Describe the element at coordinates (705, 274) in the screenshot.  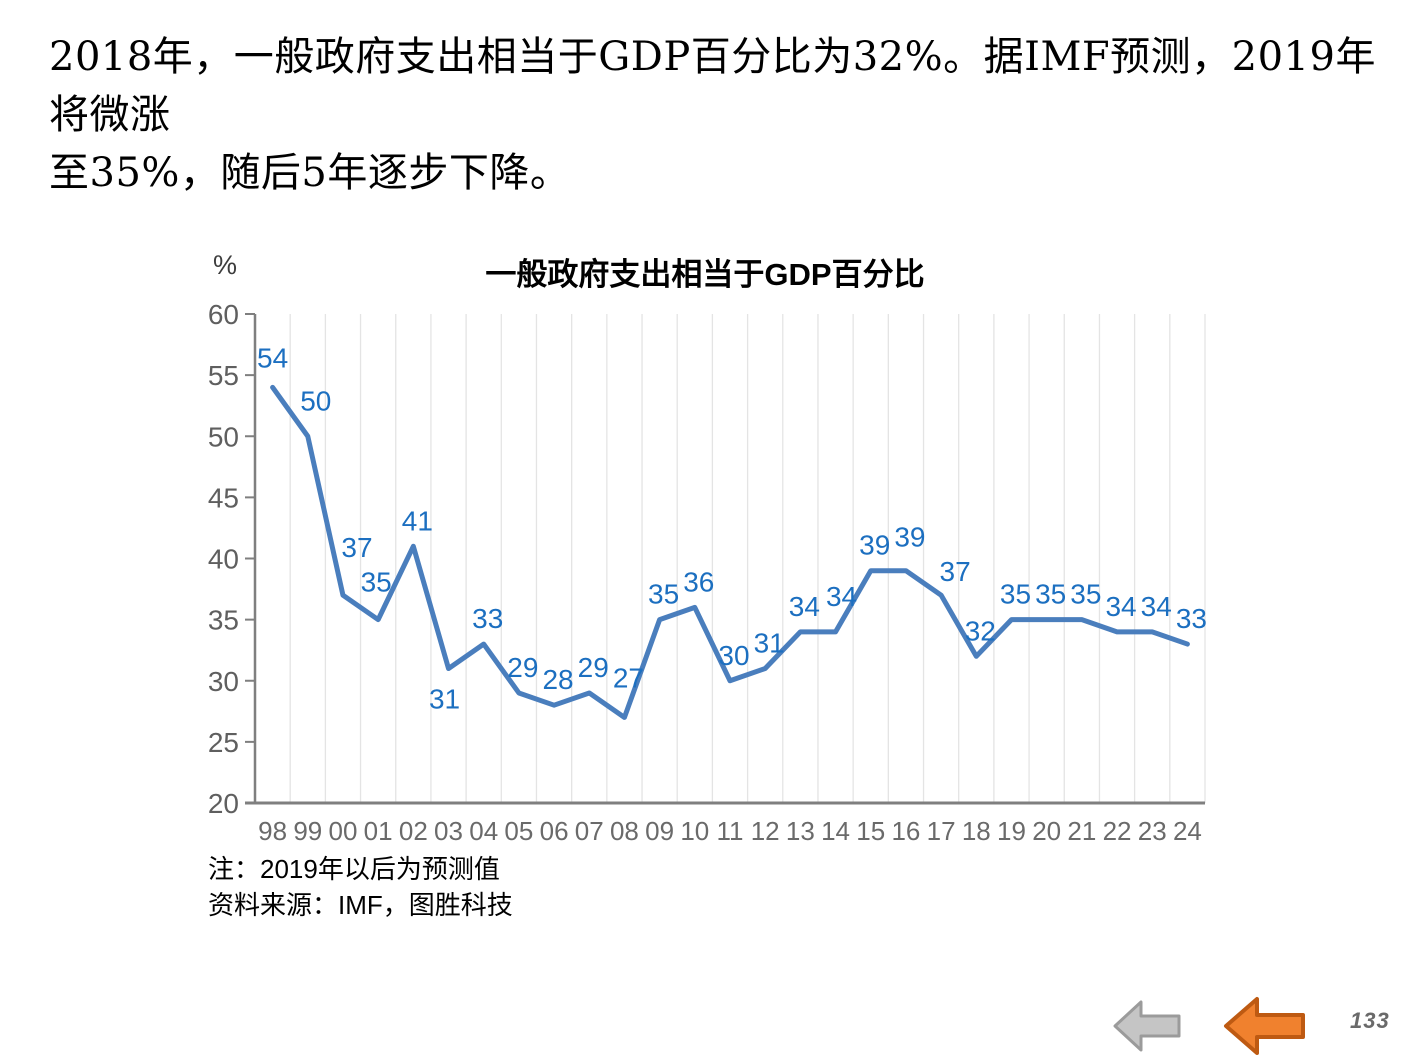
I see `chart-title: 一般政府支出相当于GDP百分比` at that location.